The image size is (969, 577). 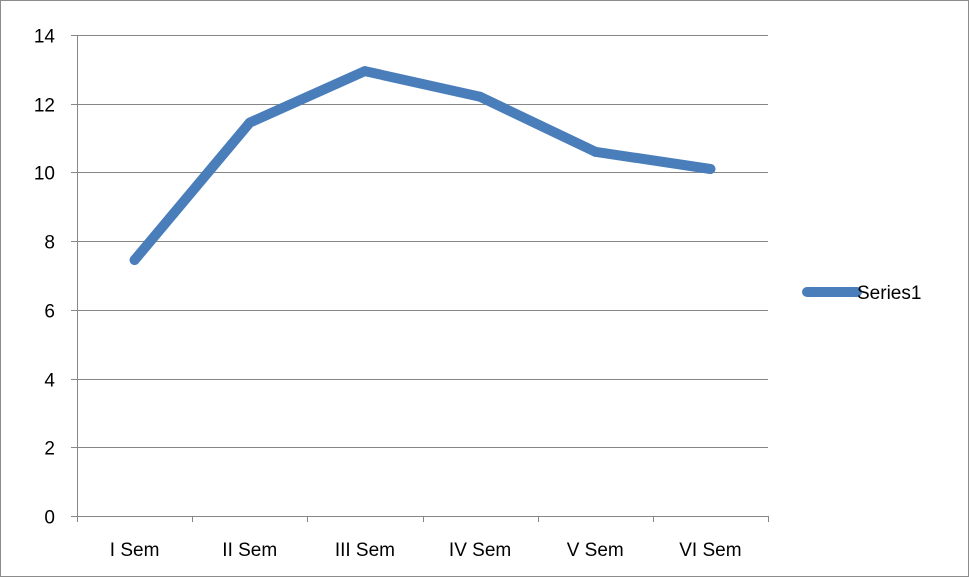 I want to click on y-tick-label-7: 14, so click(x=45, y=37).